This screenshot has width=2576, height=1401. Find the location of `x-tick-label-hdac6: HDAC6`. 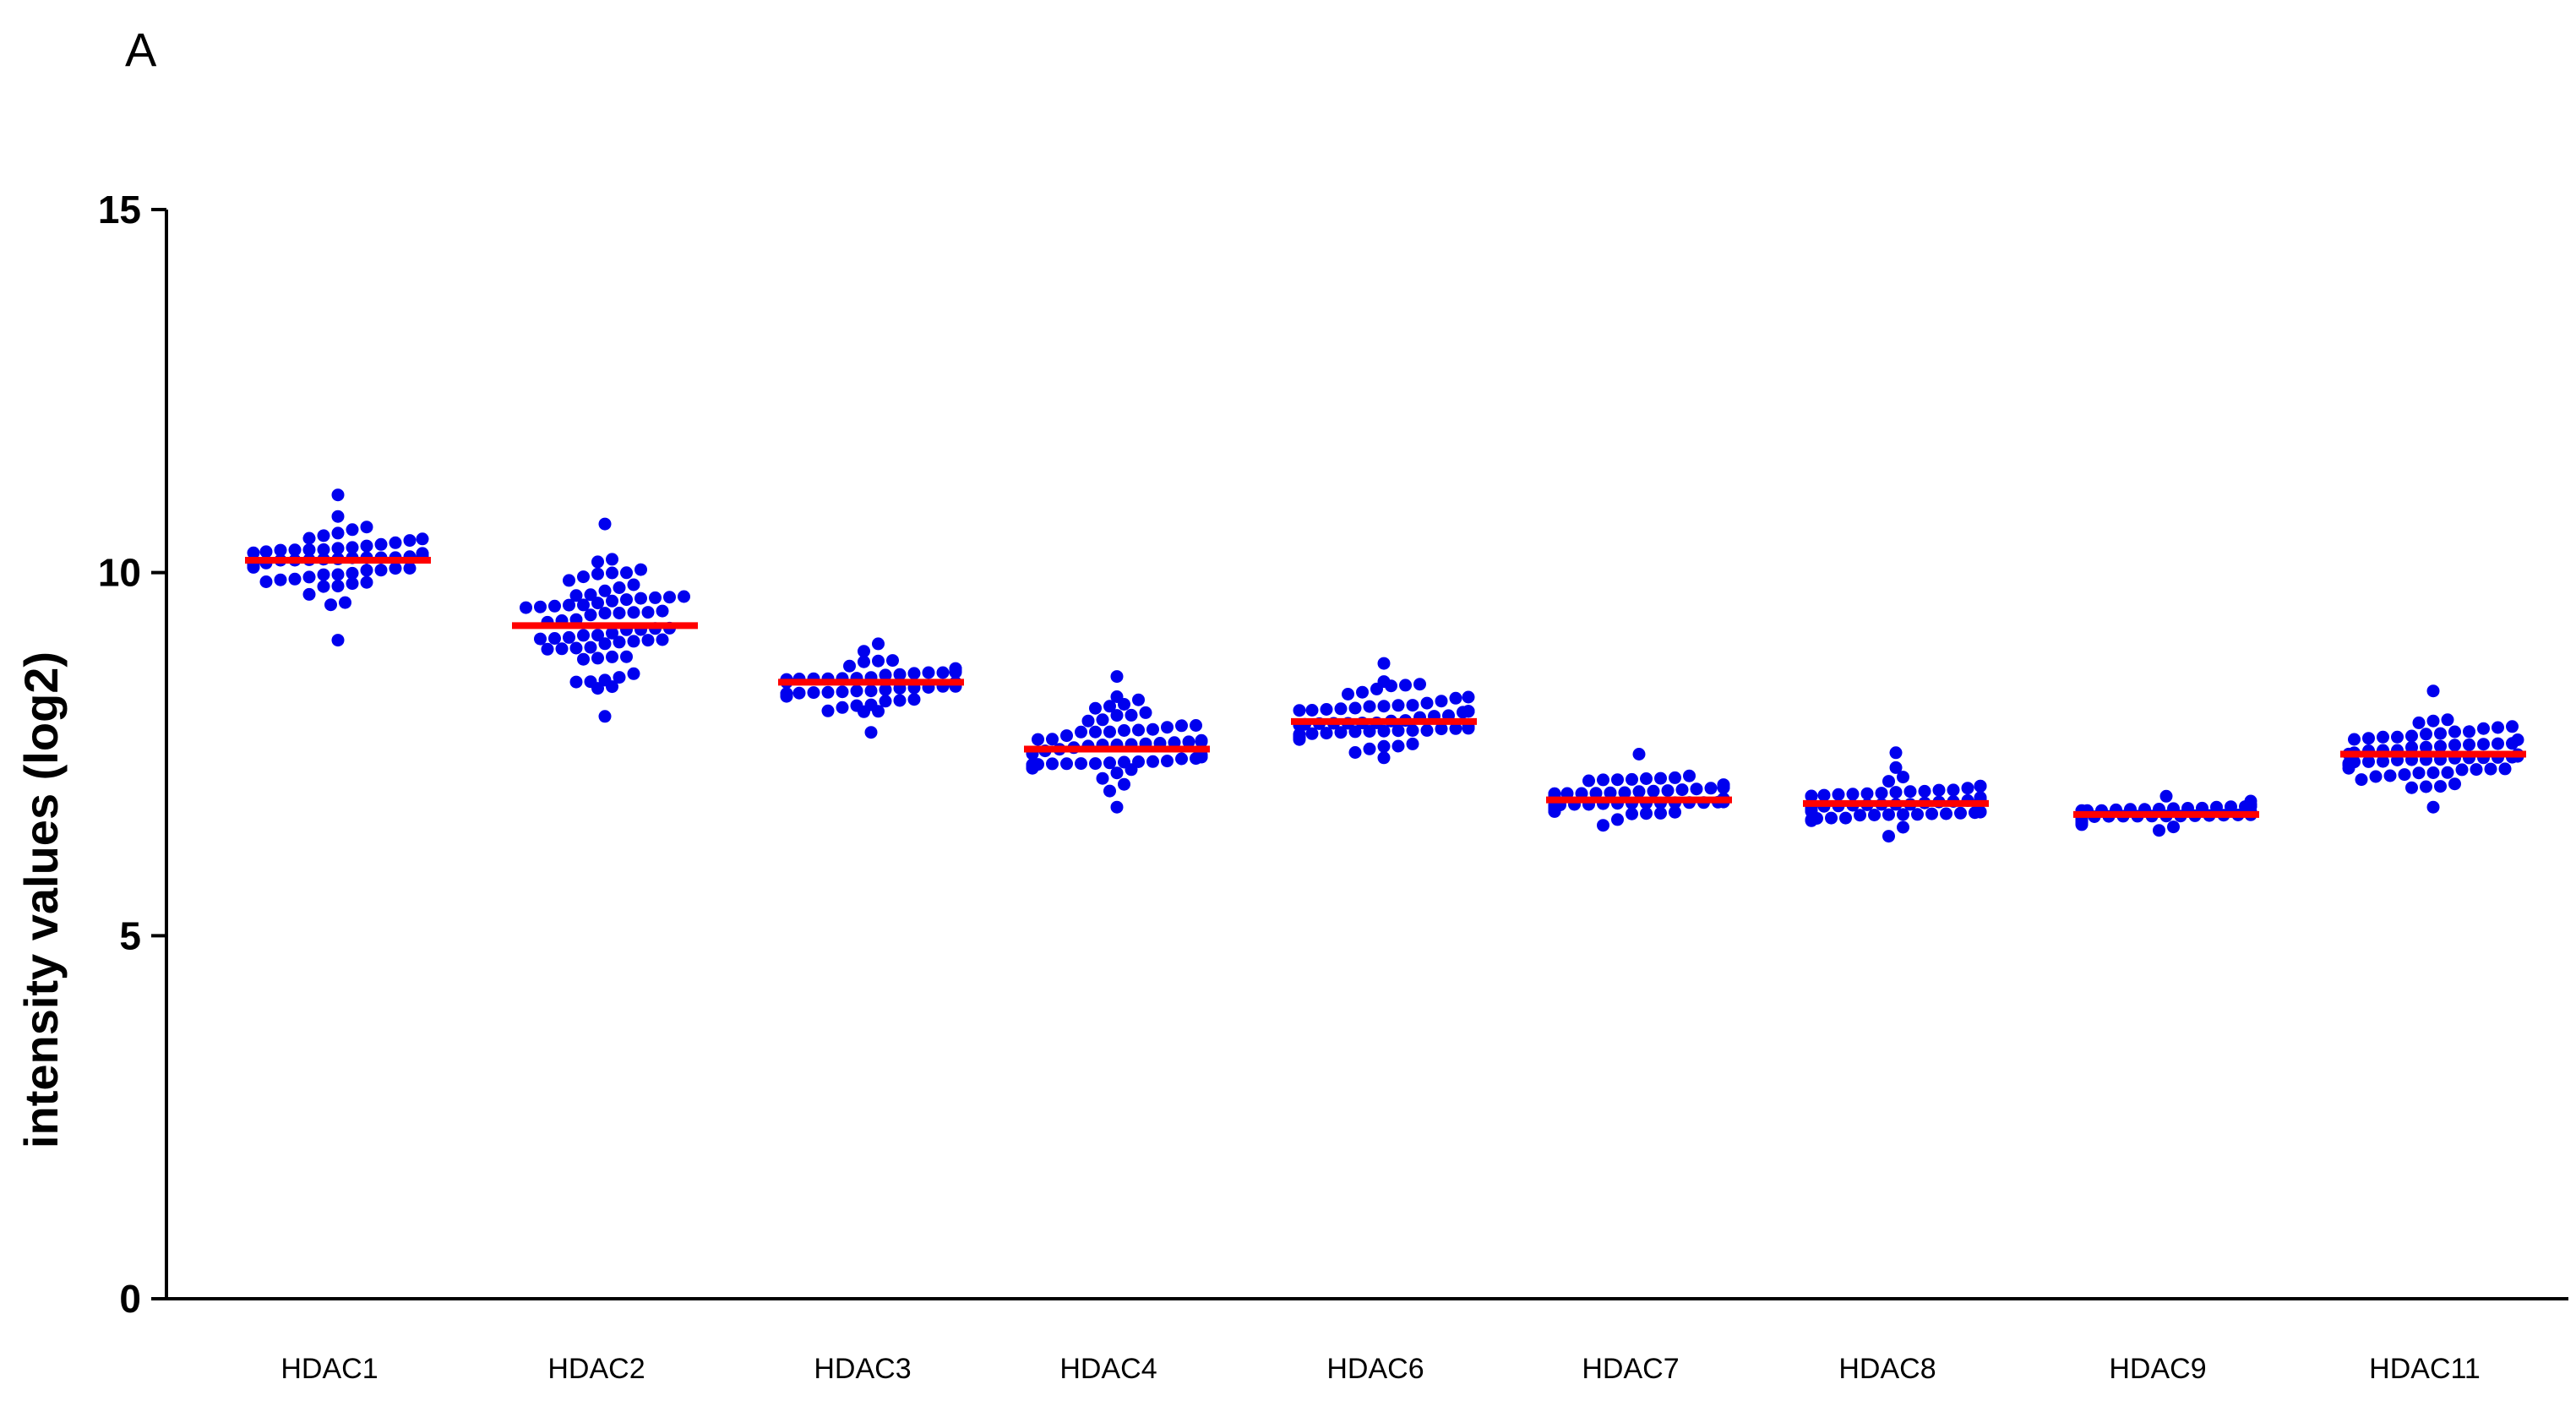

x-tick-label-hdac6: HDAC6 is located at coordinates (1375, 1369).